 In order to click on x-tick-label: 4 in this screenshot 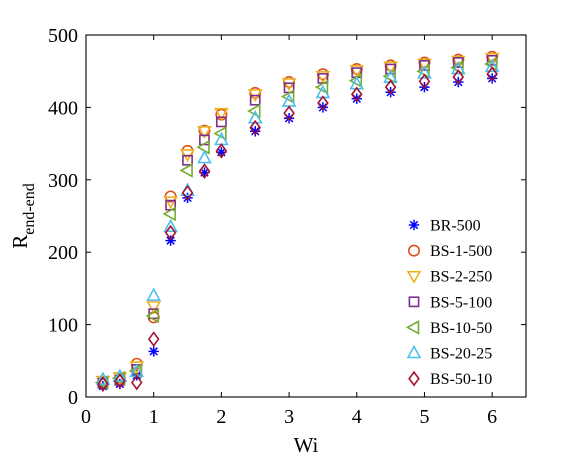, I will do `click(357, 417)`.